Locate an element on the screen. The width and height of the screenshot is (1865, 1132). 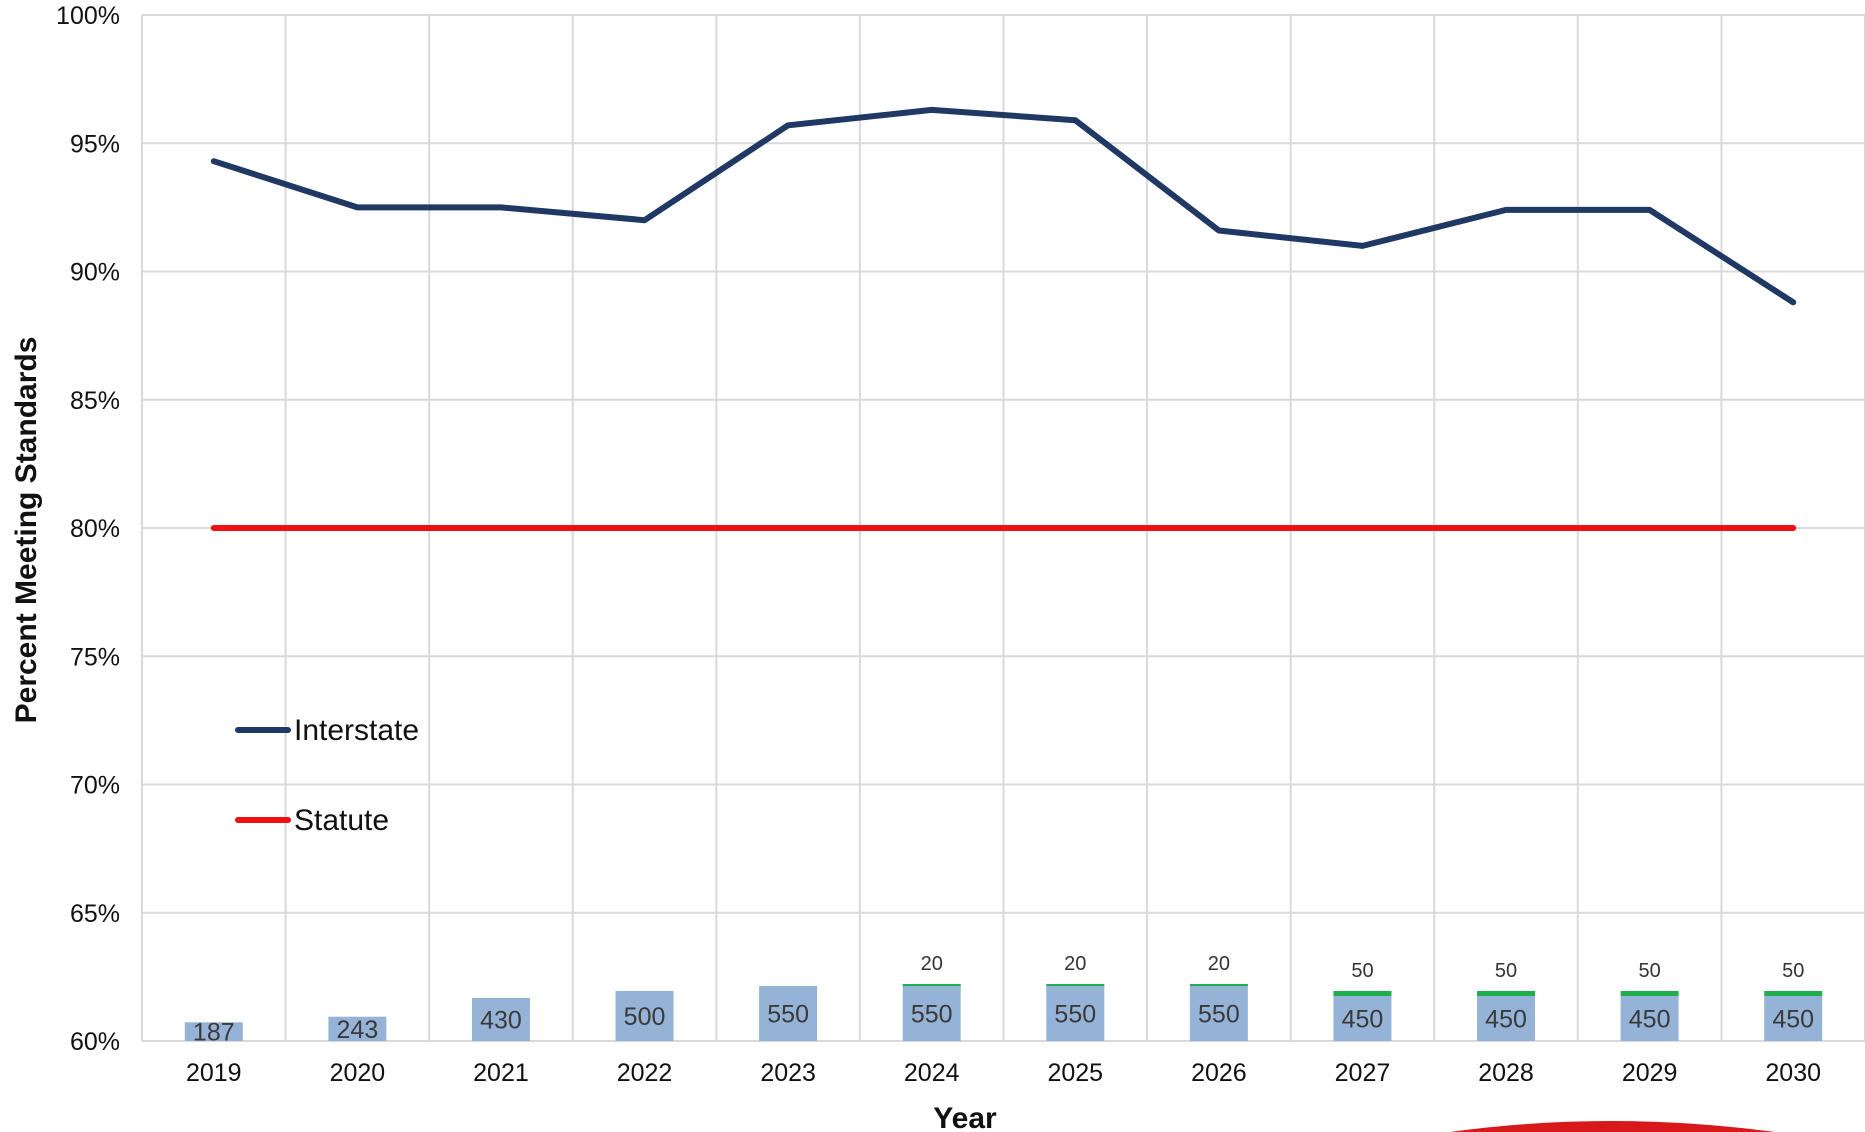
decorative-red-arc is located at coordinates (1612, 1126).